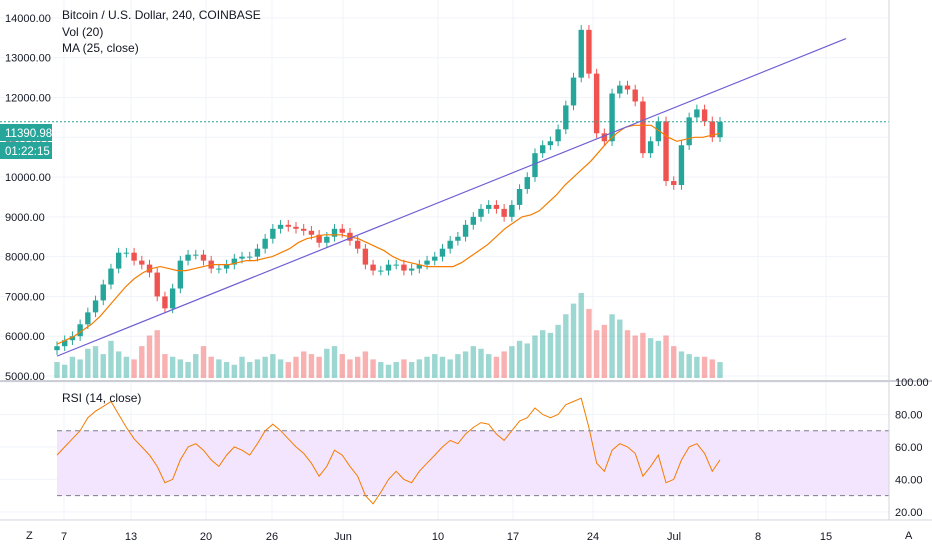 Image resolution: width=932 pixels, height=550 pixels. I want to click on rsi-band, so click(473, 463).